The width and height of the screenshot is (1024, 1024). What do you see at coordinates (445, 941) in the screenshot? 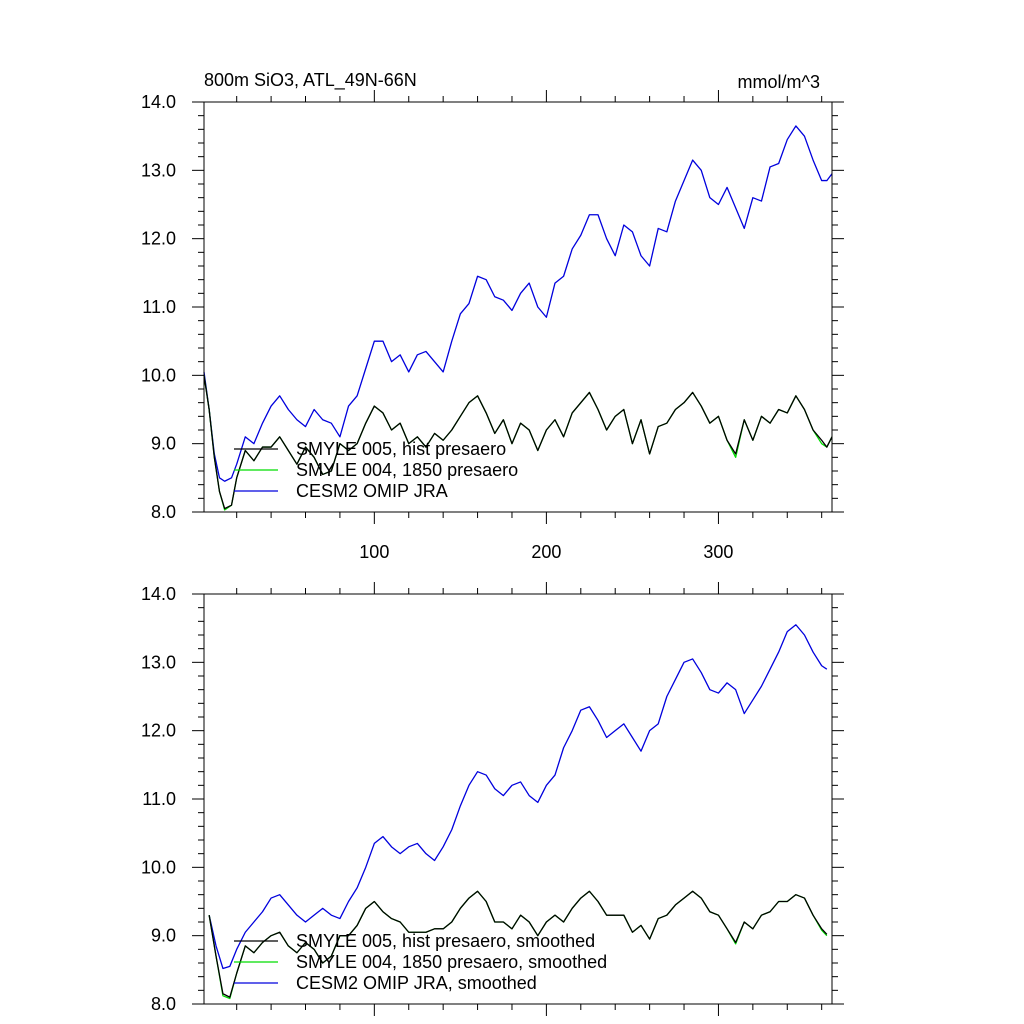
I see `legend-label-0: SMYLE 005, hist presaero, smoothed` at bounding box center [445, 941].